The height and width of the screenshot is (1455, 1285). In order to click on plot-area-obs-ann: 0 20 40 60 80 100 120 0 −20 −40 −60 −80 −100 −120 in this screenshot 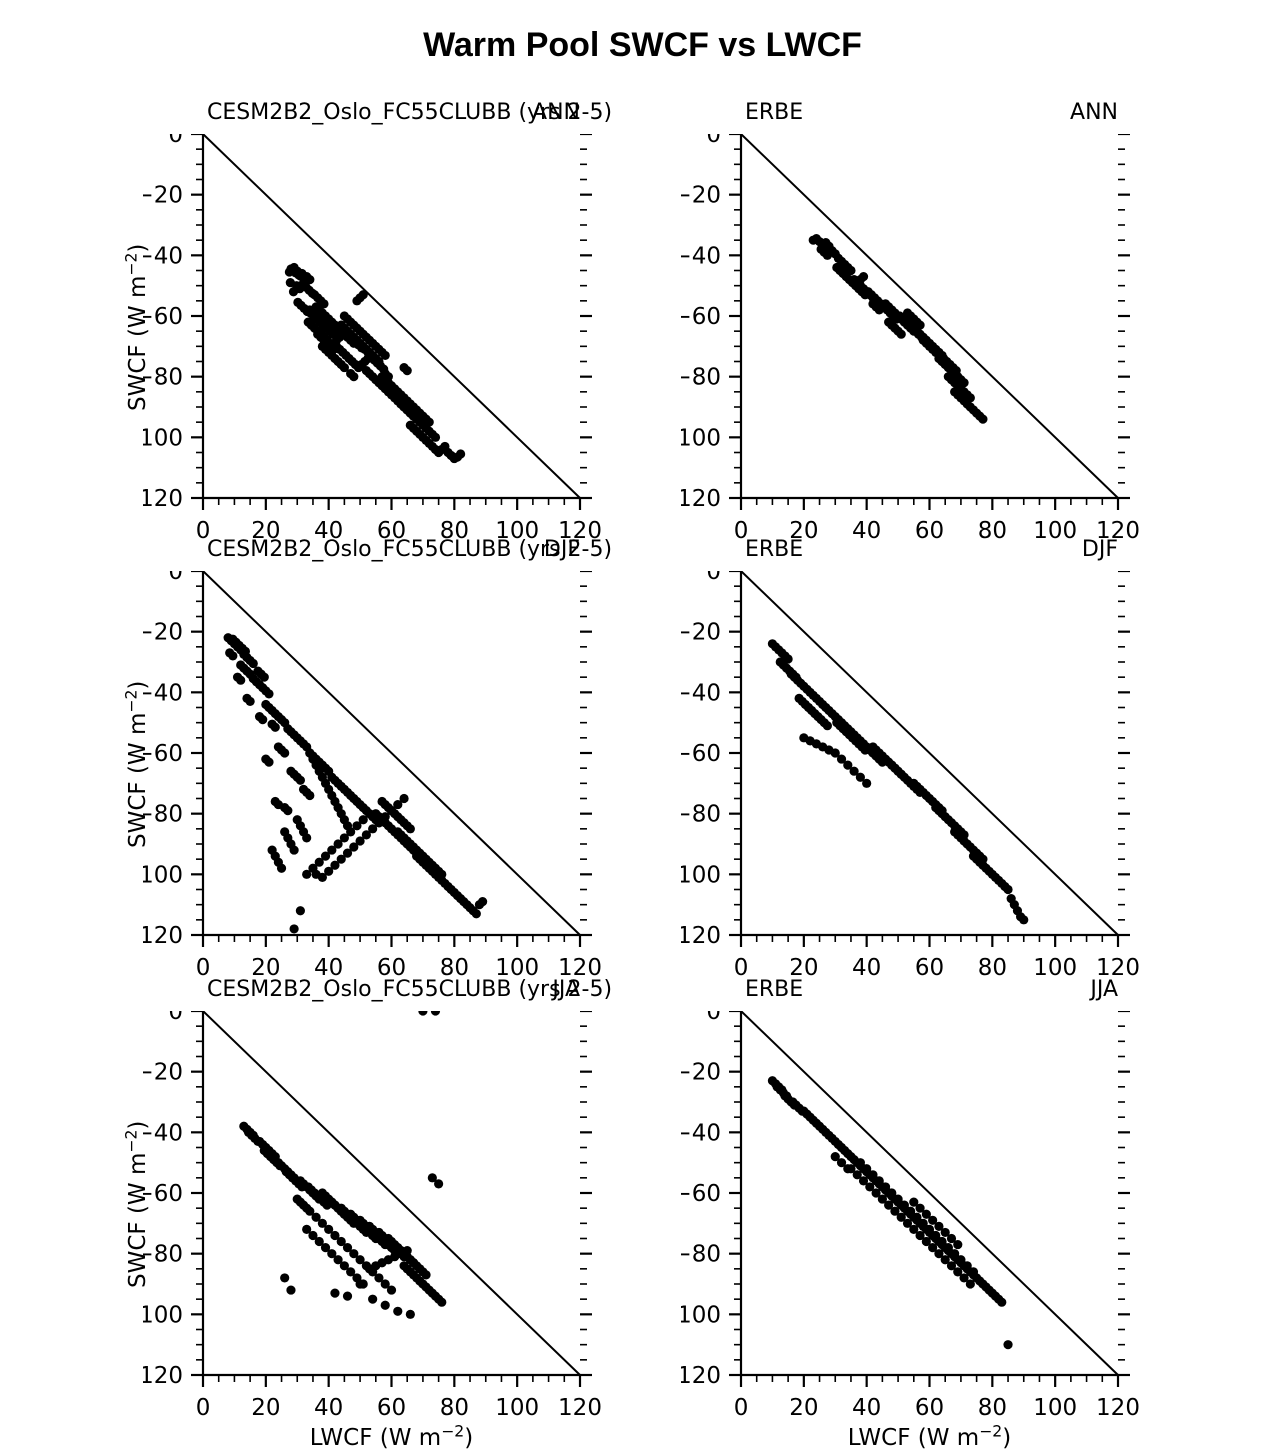, I will do `click(910, 339)`.